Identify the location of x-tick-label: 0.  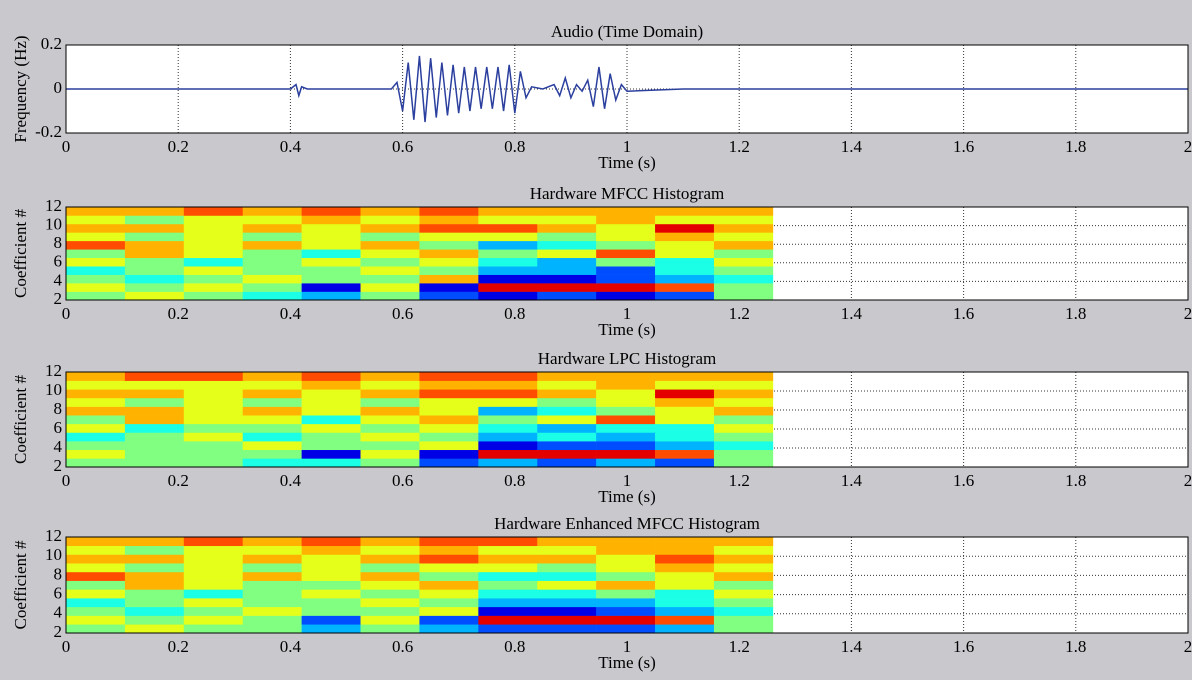
(66, 313).